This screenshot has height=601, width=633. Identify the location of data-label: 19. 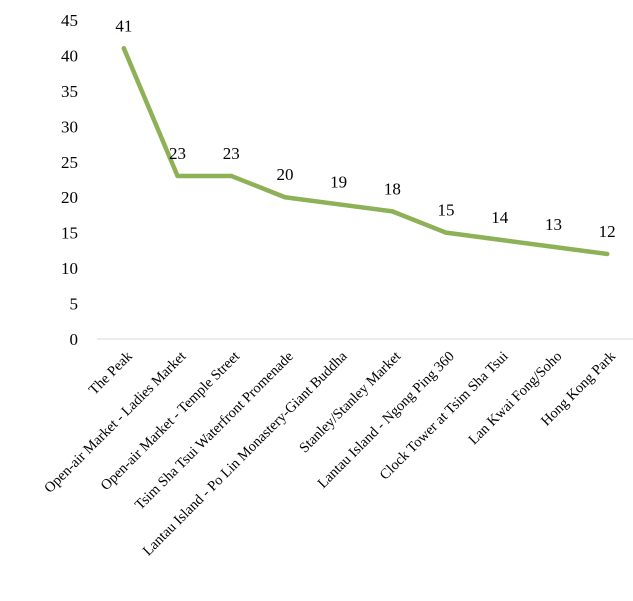
(338, 181).